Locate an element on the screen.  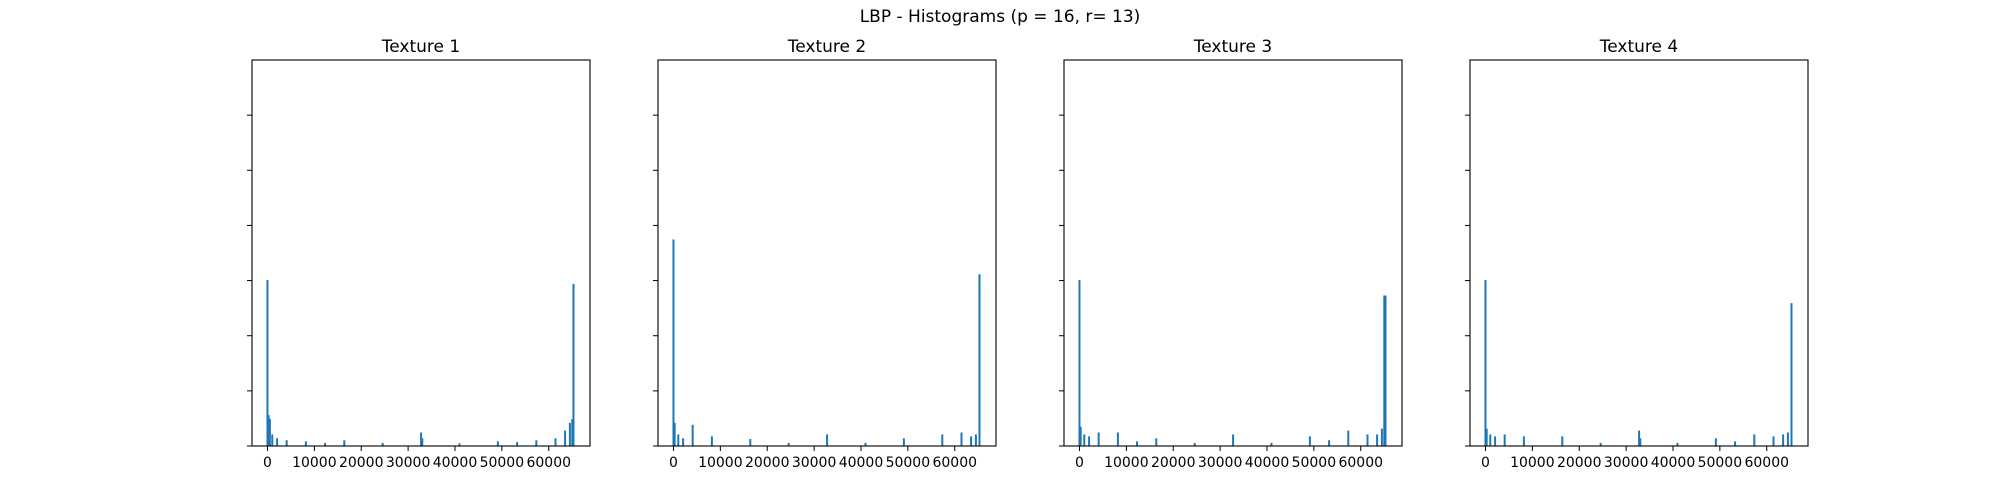
panel-title: Texture 3 is located at coordinates (1232, 47).